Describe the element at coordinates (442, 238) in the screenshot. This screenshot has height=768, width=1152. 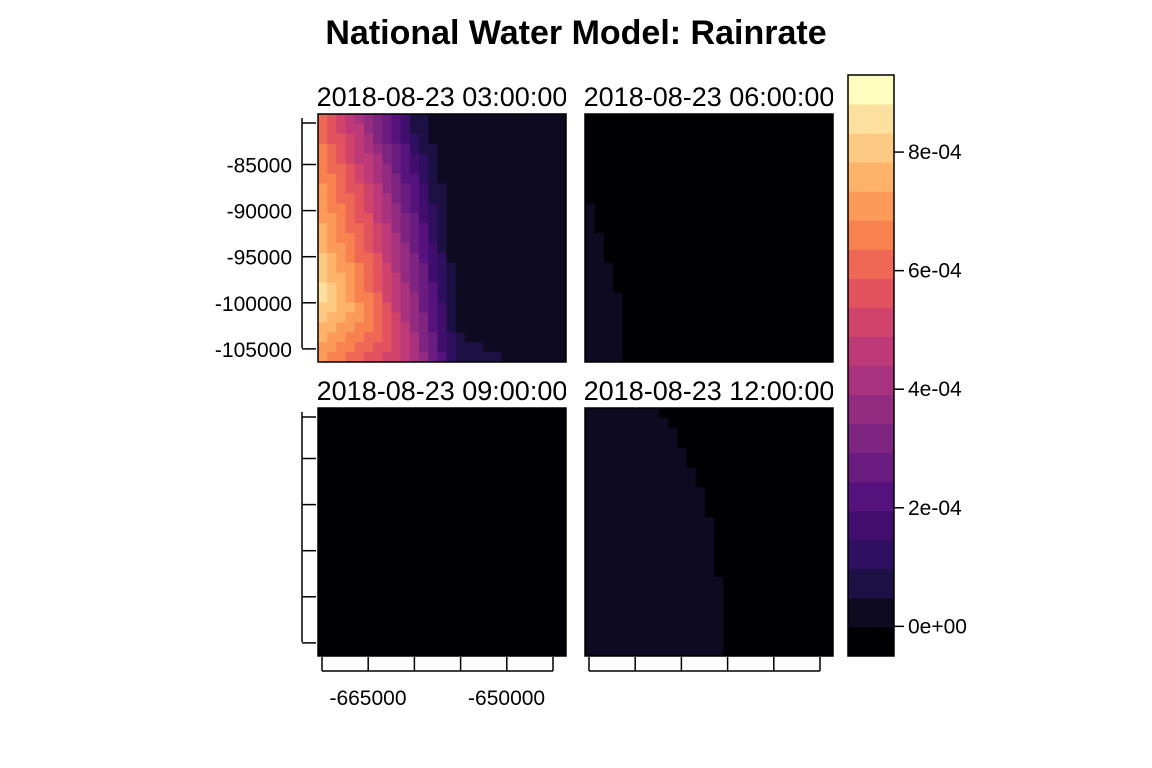
I see `panel-cells` at that location.